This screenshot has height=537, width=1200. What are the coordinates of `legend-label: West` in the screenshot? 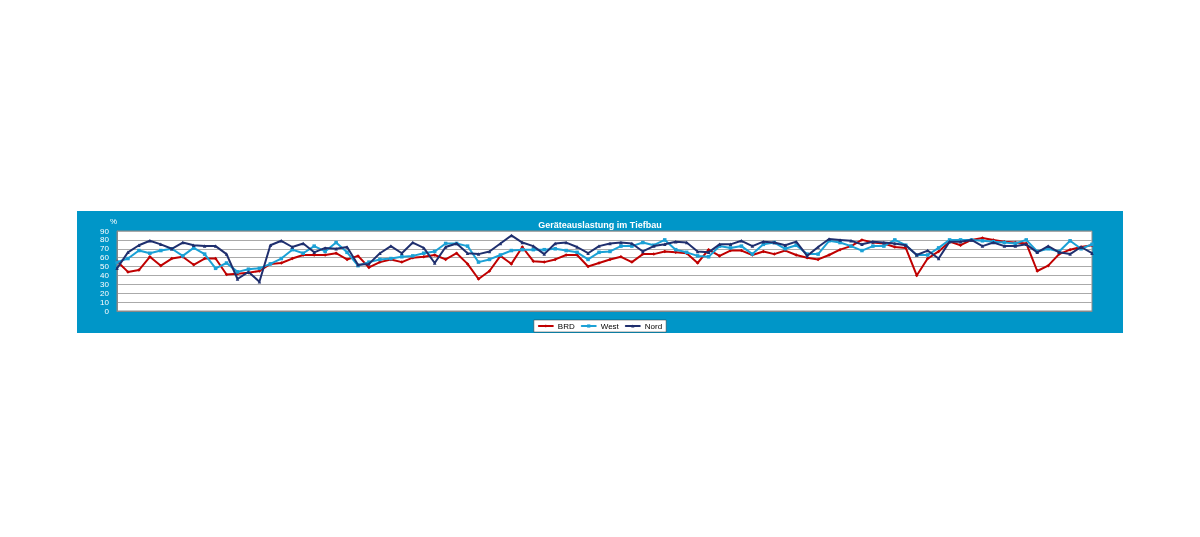 It's located at (610, 326).